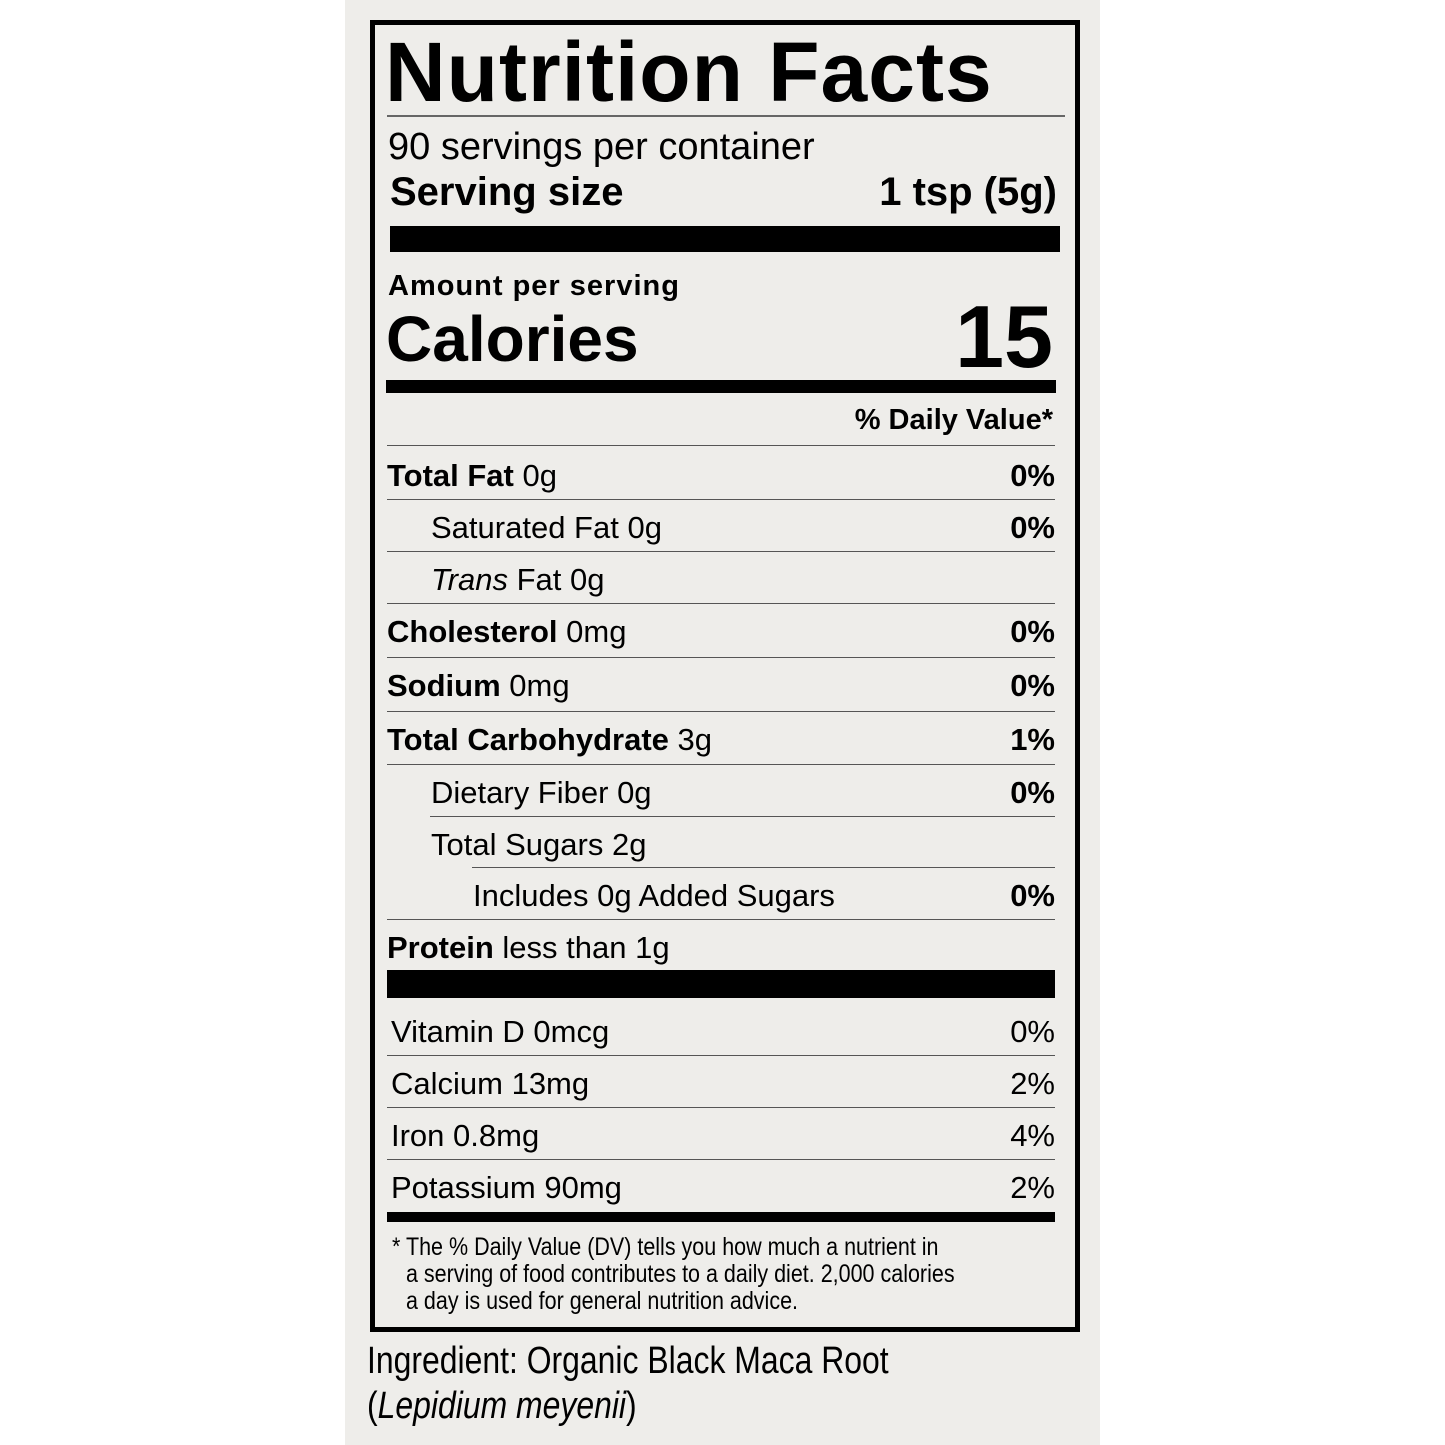  I want to click on nutrient-name: Protein less than 1g, so click(528, 948).